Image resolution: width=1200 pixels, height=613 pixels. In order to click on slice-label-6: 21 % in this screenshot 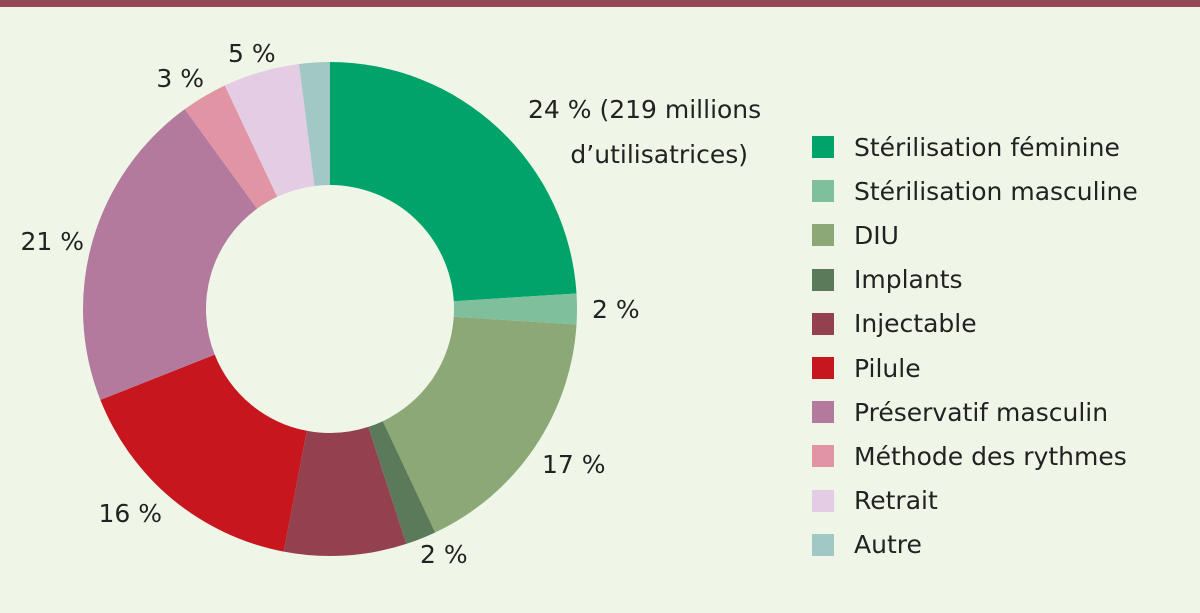, I will do `click(52, 241)`.